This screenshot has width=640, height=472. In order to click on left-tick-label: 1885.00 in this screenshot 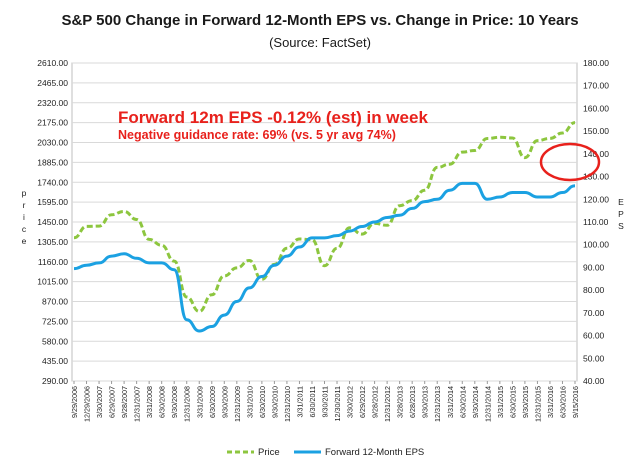, I will do `click(52, 162)`.